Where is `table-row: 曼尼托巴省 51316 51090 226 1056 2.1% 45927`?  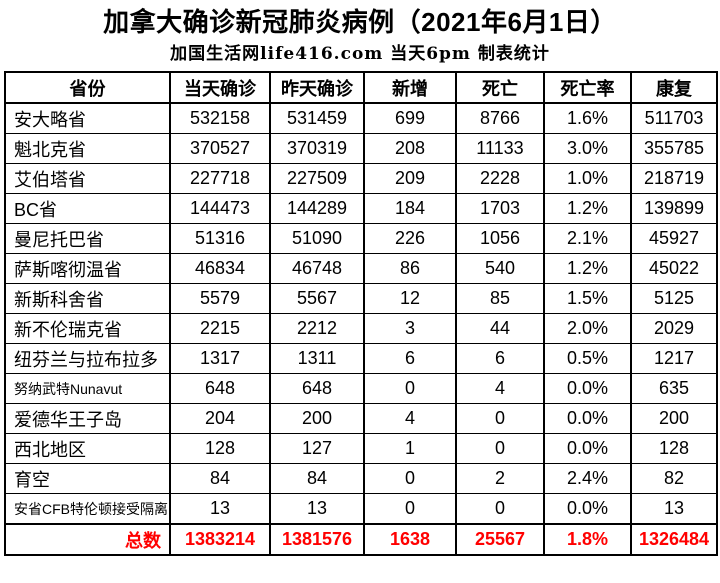 table-row: 曼尼托巴省 51316 51090 226 1056 2.1% 45927 is located at coordinates (361, 238).